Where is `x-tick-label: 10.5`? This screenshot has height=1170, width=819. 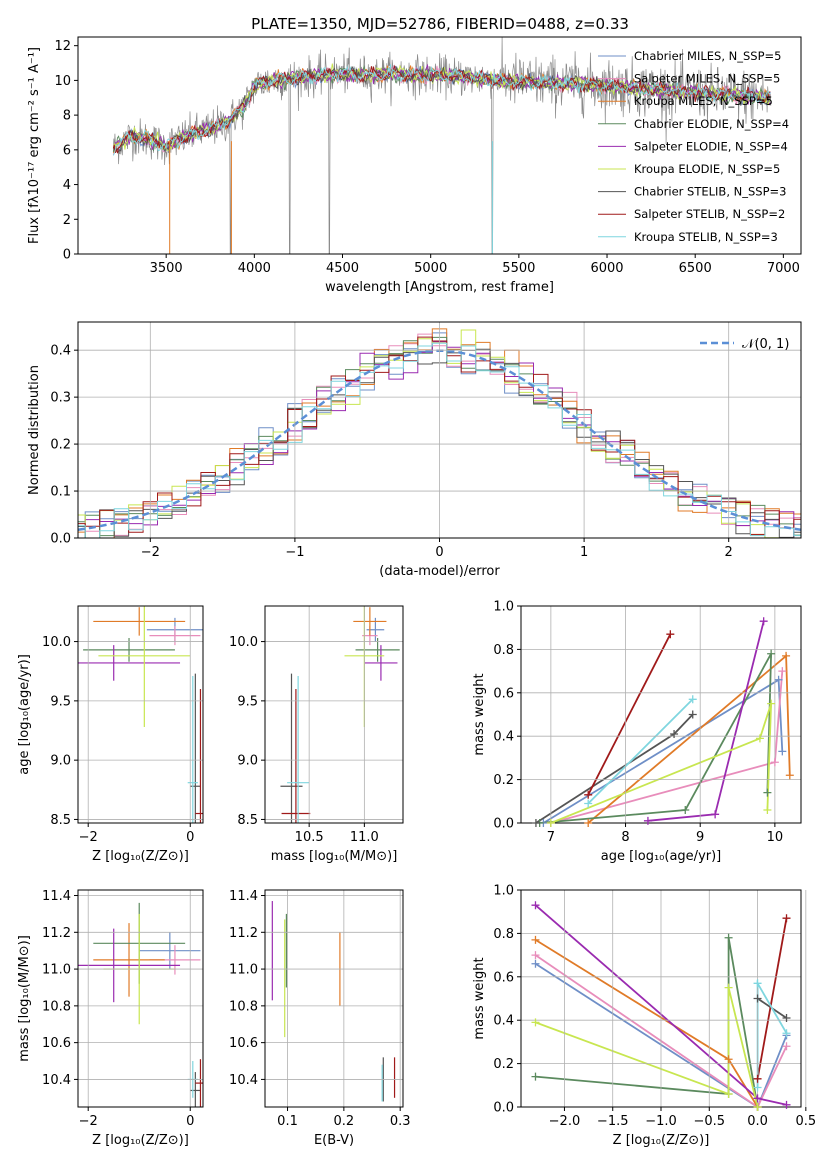
x-tick-label: 10.5 is located at coordinates (309, 837).